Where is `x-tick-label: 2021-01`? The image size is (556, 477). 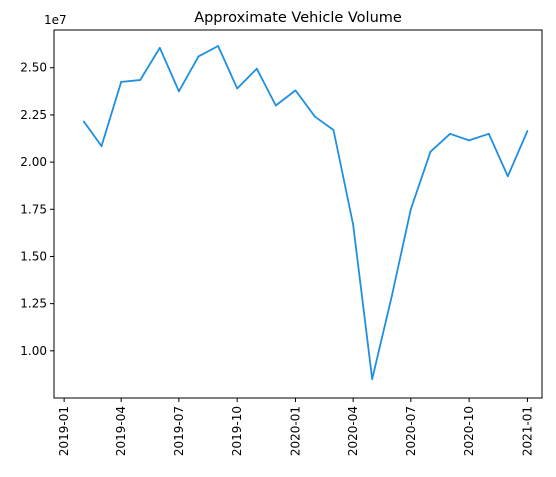 x-tick-label: 2021-01 is located at coordinates (527, 431).